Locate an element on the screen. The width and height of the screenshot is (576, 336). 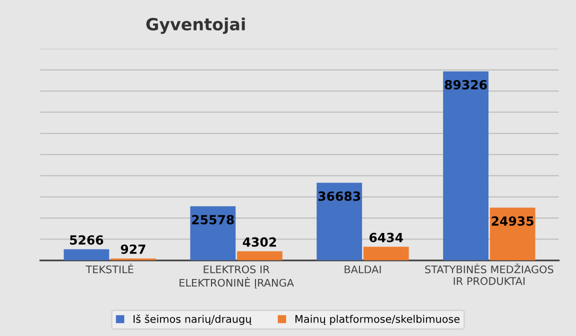
data-label: 4302 is located at coordinates (259, 242).